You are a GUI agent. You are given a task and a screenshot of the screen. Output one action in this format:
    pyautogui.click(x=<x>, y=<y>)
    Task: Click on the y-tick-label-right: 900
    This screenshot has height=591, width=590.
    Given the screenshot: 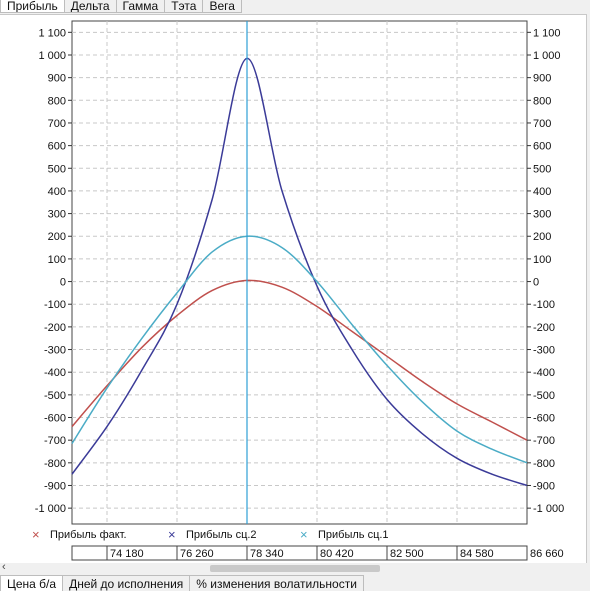 What is the action you would take?
    pyautogui.click(x=542, y=79)
    